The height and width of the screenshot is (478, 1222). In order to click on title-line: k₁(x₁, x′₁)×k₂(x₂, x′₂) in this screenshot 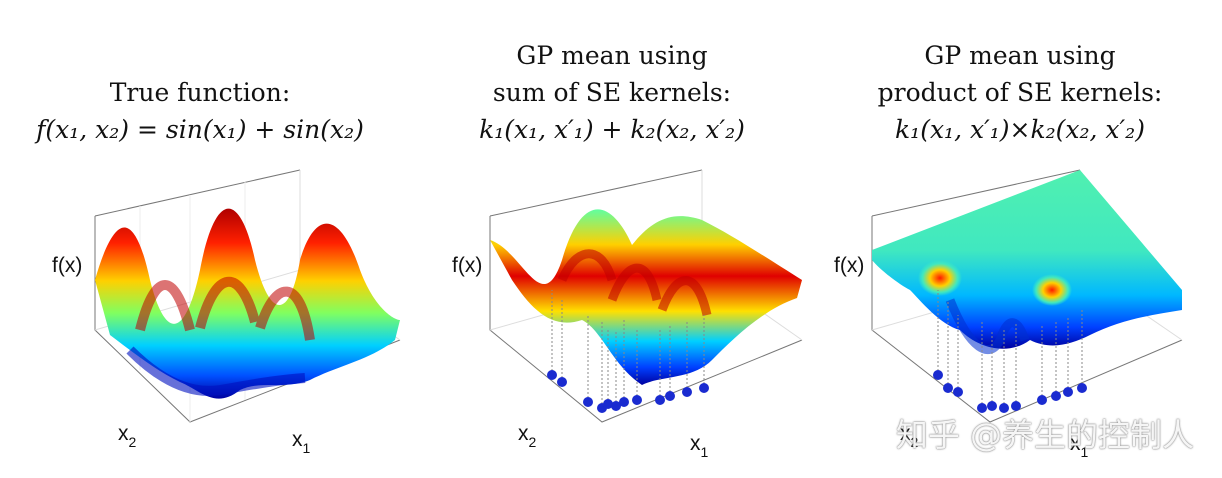, I will do `click(1020, 129)`.